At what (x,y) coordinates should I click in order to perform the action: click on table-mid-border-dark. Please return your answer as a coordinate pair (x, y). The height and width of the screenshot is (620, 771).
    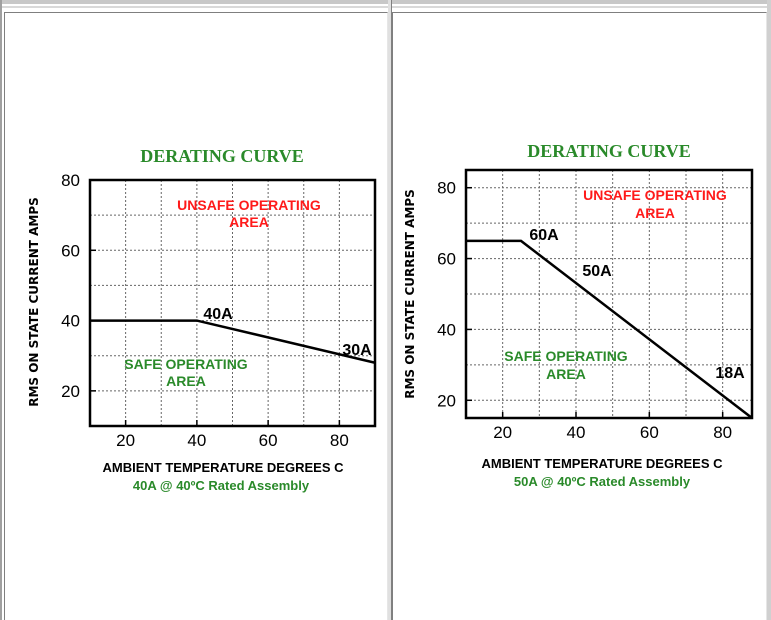
    Looking at the image, I should click on (391, 310).